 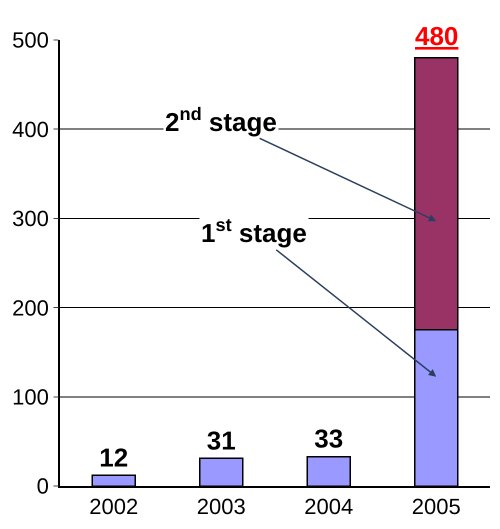 I want to click on x-tick-label: 2002, so click(x=113, y=507).